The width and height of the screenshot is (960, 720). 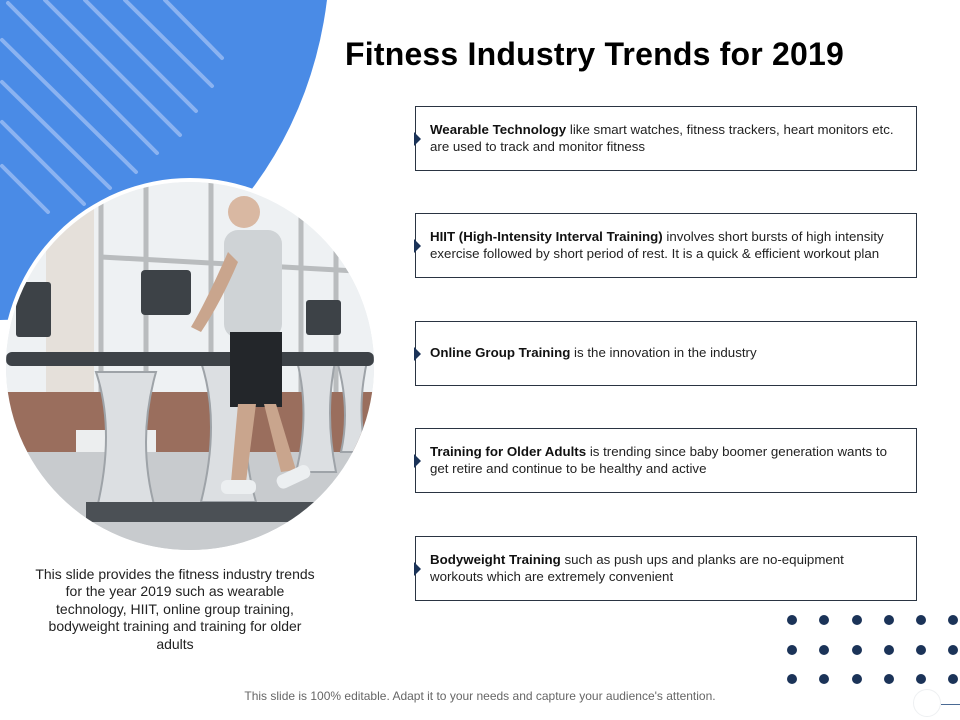 I want to click on trend-heading: Training for Older Adults, so click(x=508, y=451).